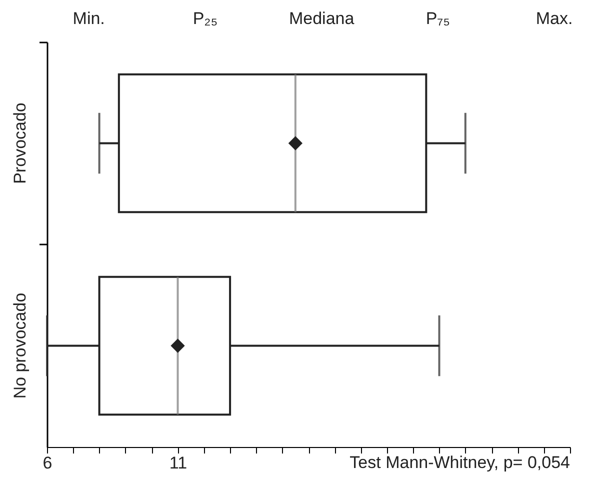 The width and height of the screenshot is (591, 489). Describe the element at coordinates (460, 462) in the screenshot. I see `x-axis-title: Test Mann-Whitney, p= 0,054` at that location.